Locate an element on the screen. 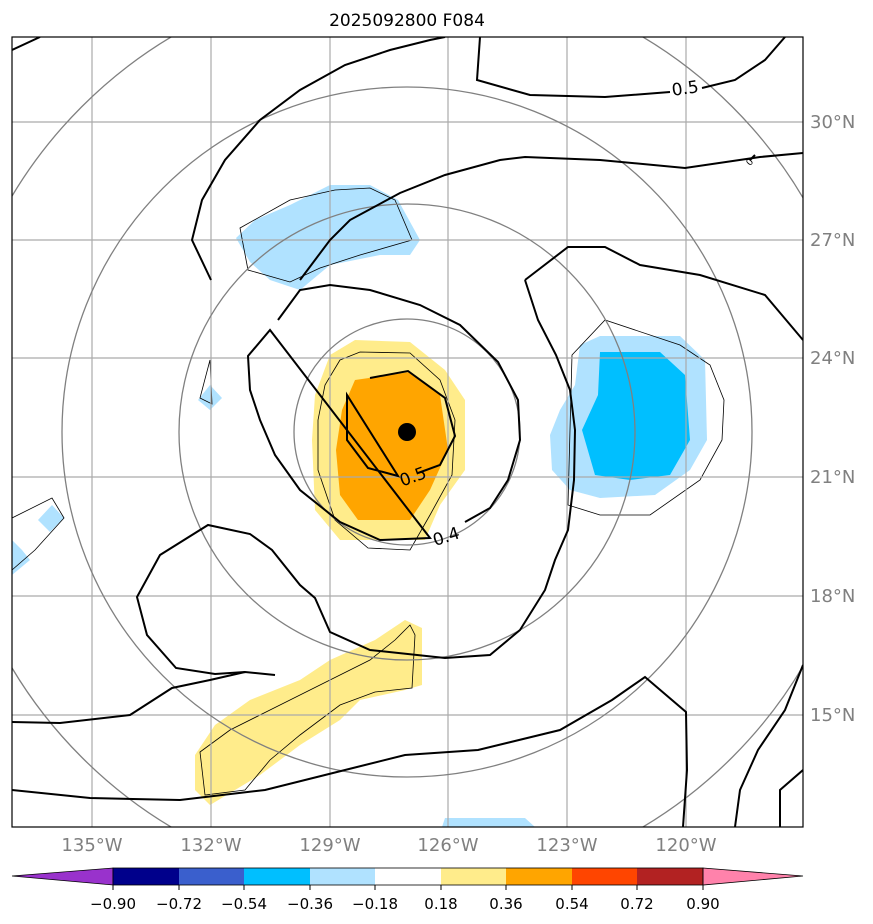  lat-label: 24°N is located at coordinates (832, 358).